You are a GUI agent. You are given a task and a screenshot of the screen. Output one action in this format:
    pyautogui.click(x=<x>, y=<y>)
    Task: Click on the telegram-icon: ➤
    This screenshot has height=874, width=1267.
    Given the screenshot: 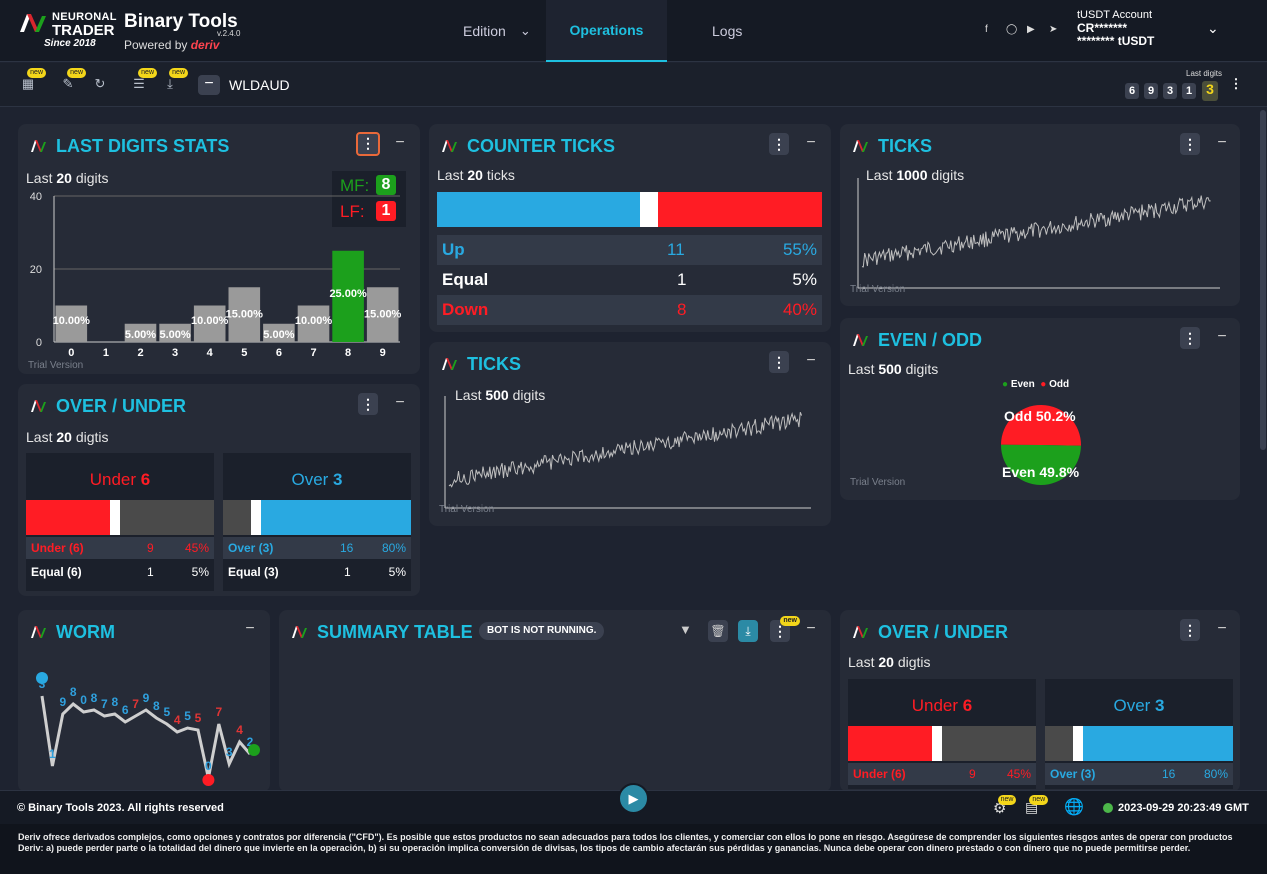 What is the action you would take?
    pyautogui.click(x=1053, y=29)
    